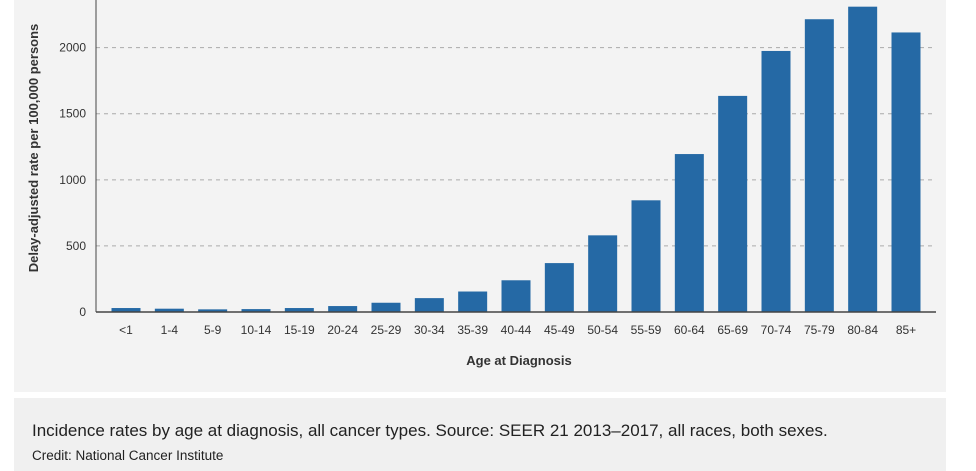 This screenshot has height=471, width=976. Describe the element at coordinates (213, 330) in the screenshot. I see `x-tick-label: 5-9` at that location.